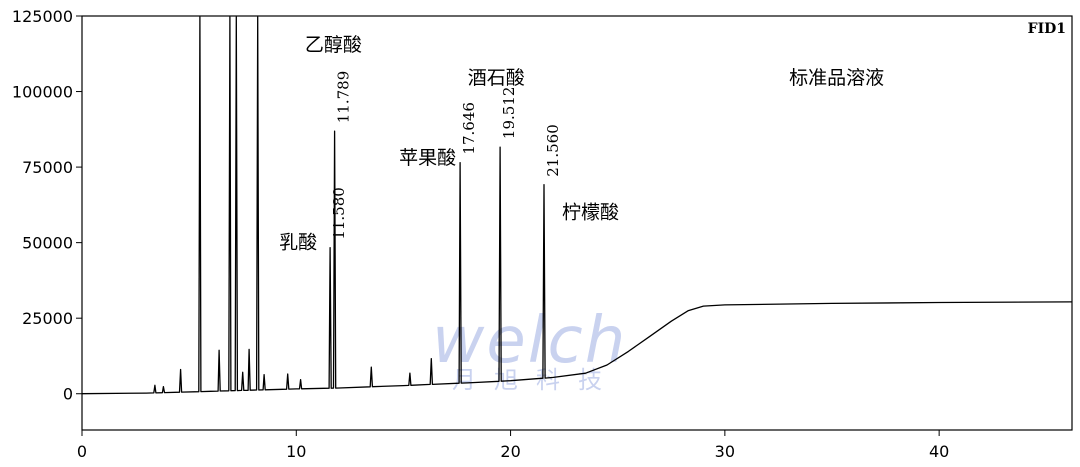 The height and width of the screenshot is (467, 1080). Describe the element at coordinates (496, 78) in the screenshot. I see `compound-annotation: 酒石酸` at that location.